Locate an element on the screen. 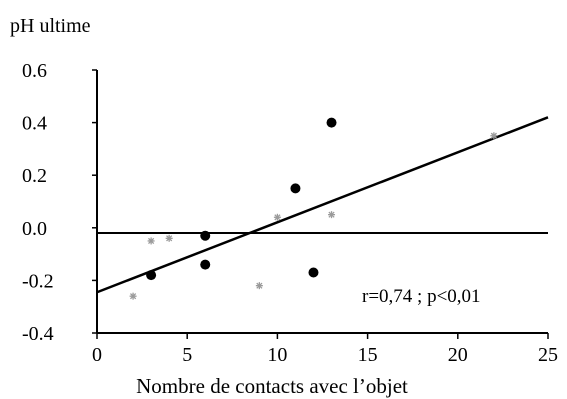  y-tick-label: -0.2 is located at coordinates (38, 281).